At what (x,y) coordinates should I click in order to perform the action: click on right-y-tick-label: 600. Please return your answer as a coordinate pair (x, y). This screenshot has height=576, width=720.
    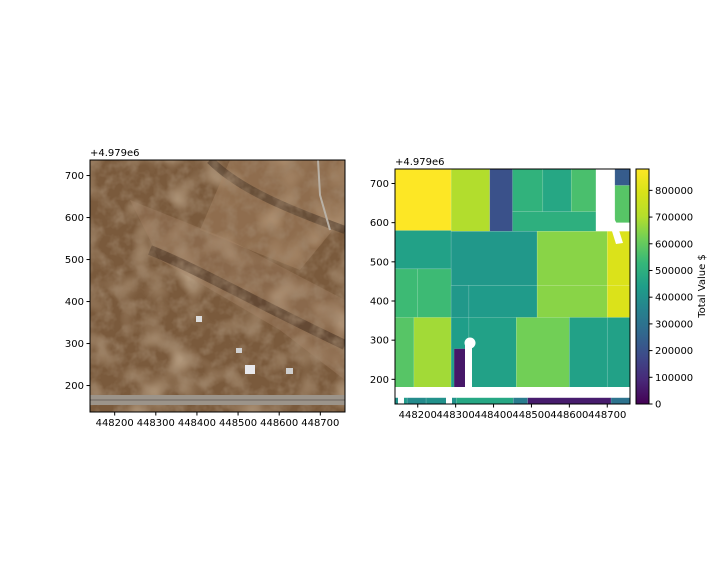
    Looking at the image, I should click on (379, 223).